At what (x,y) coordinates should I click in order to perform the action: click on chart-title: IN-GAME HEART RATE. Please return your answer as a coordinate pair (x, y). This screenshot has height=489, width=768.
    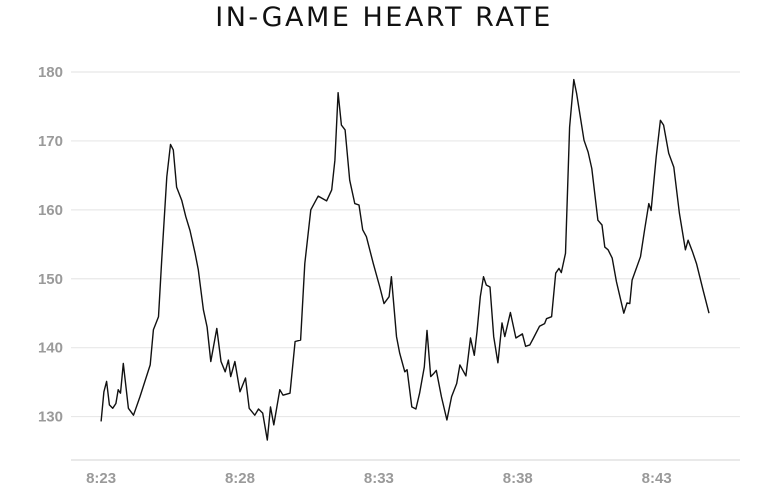
    Looking at the image, I should click on (384, 17).